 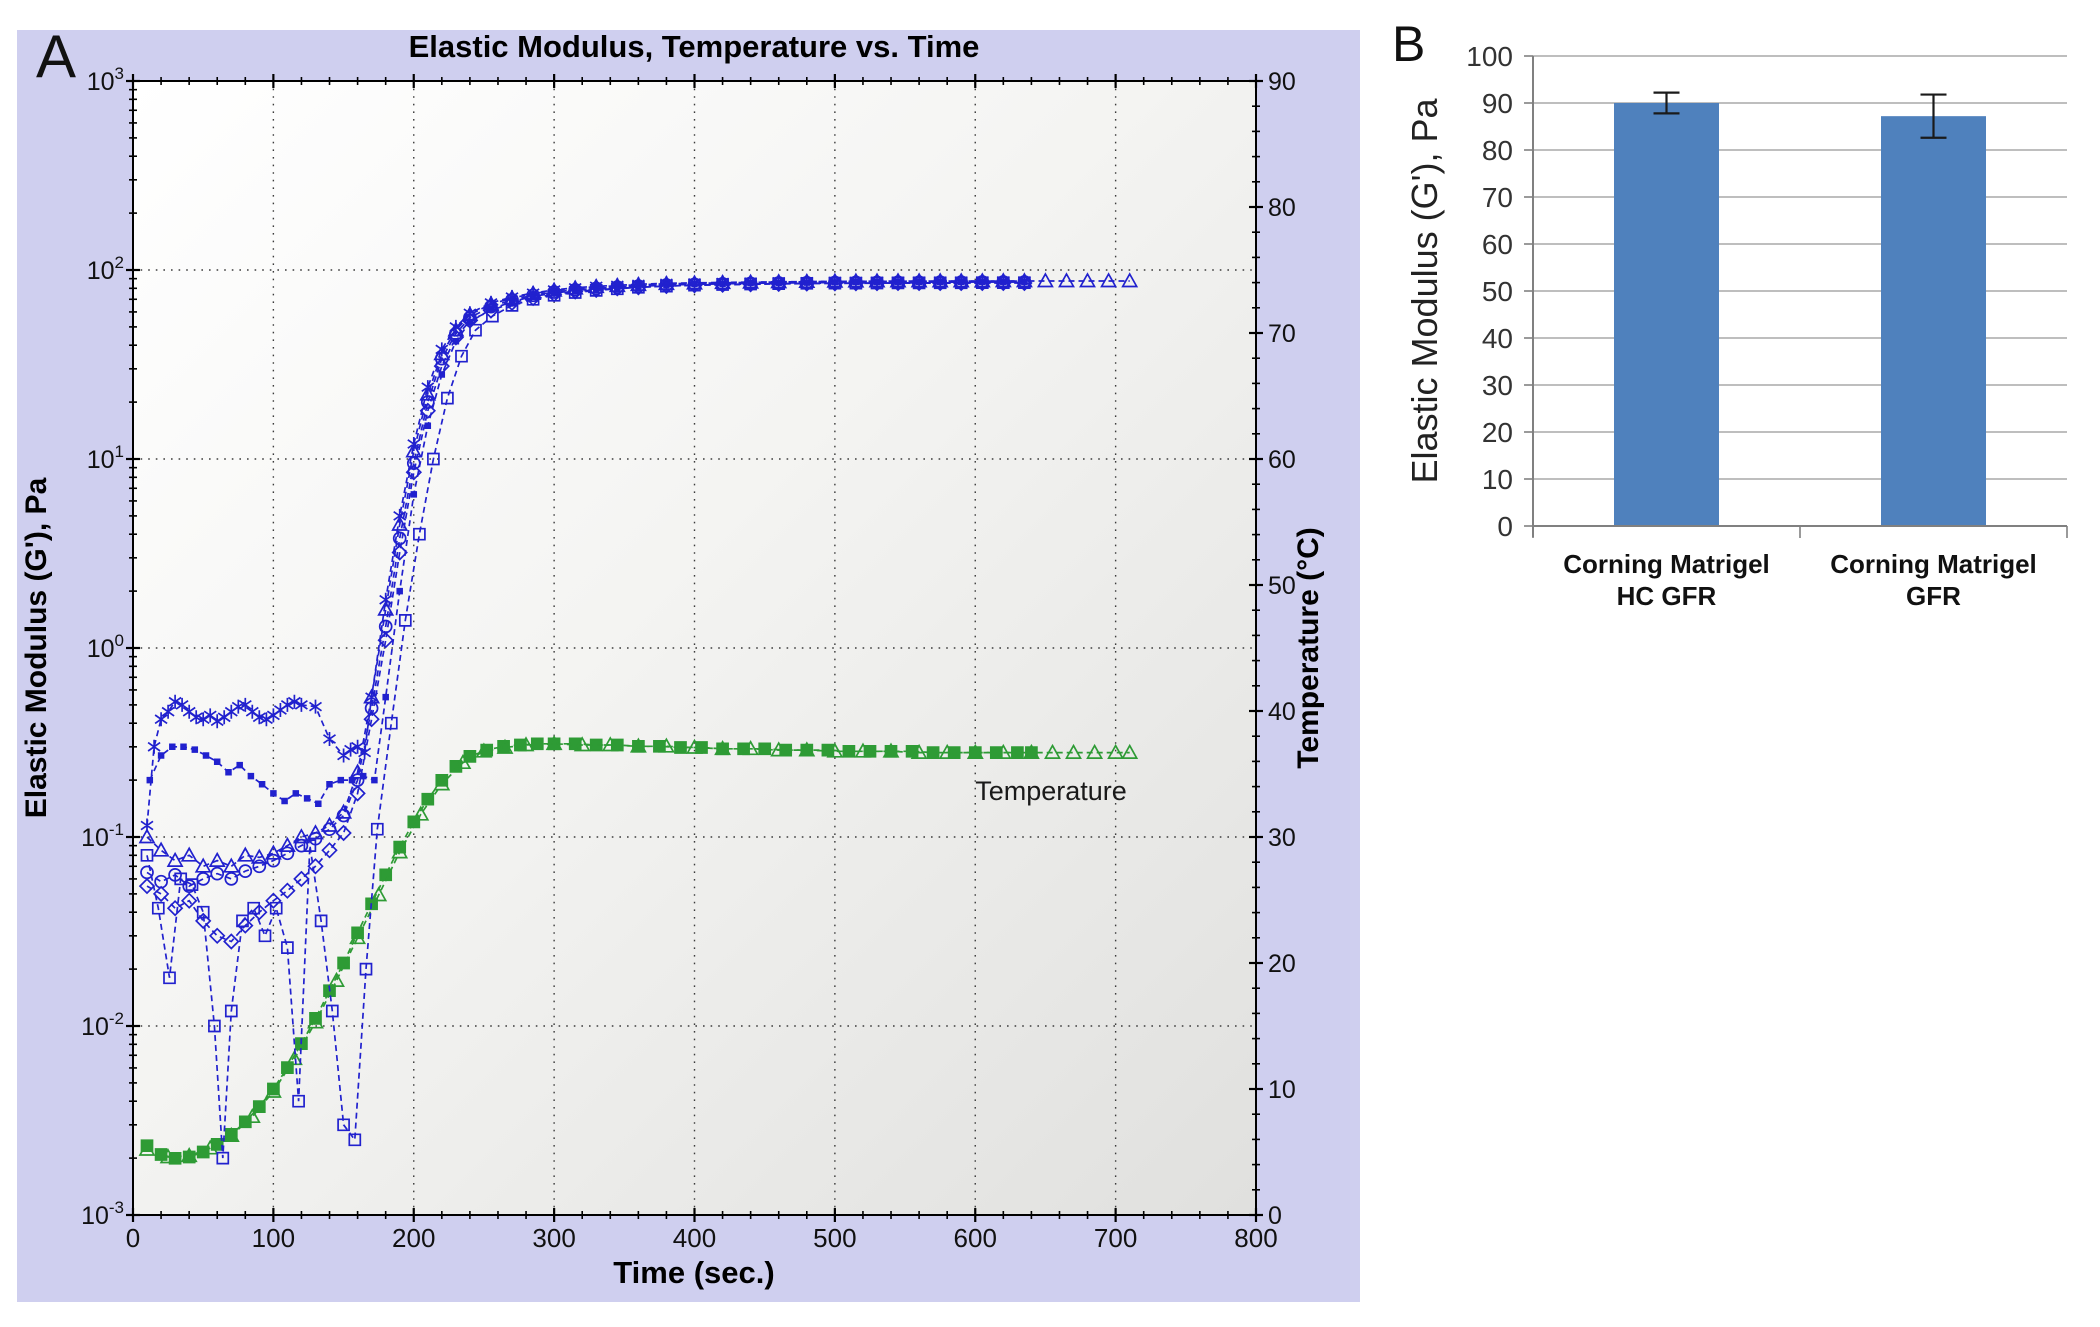 I want to click on svg-text: 600, so click(x=975, y=1238).